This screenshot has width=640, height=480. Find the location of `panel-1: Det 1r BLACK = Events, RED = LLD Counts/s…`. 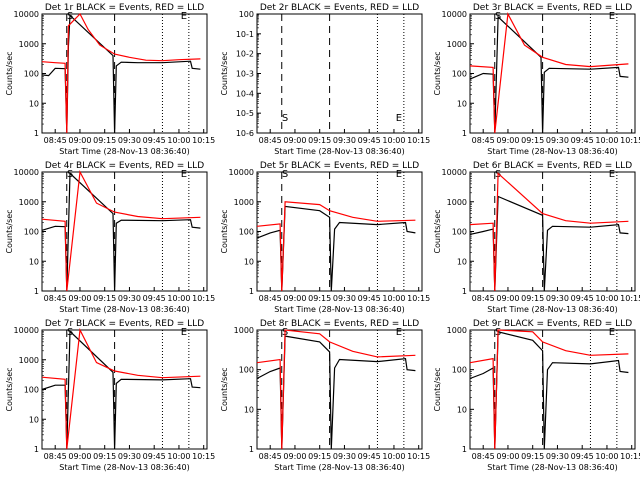

panel-1: Det 1r BLACK = Events, RED = LLD Counts/s… is located at coordinates (110, 79).